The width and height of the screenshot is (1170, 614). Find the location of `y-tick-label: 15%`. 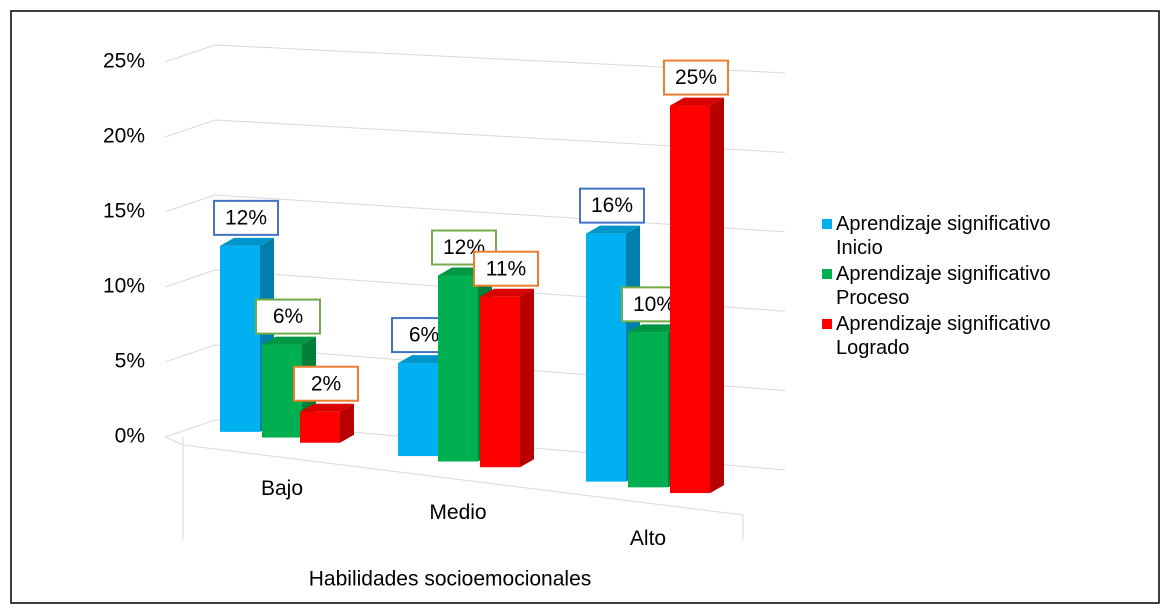

y-tick-label: 15% is located at coordinates (124, 211).